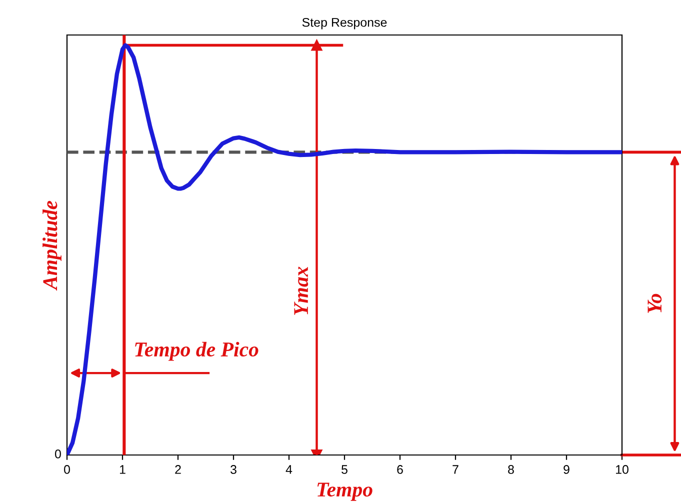 The height and width of the screenshot is (503, 681). I want to click on x-tick-label: 2, so click(178, 469).